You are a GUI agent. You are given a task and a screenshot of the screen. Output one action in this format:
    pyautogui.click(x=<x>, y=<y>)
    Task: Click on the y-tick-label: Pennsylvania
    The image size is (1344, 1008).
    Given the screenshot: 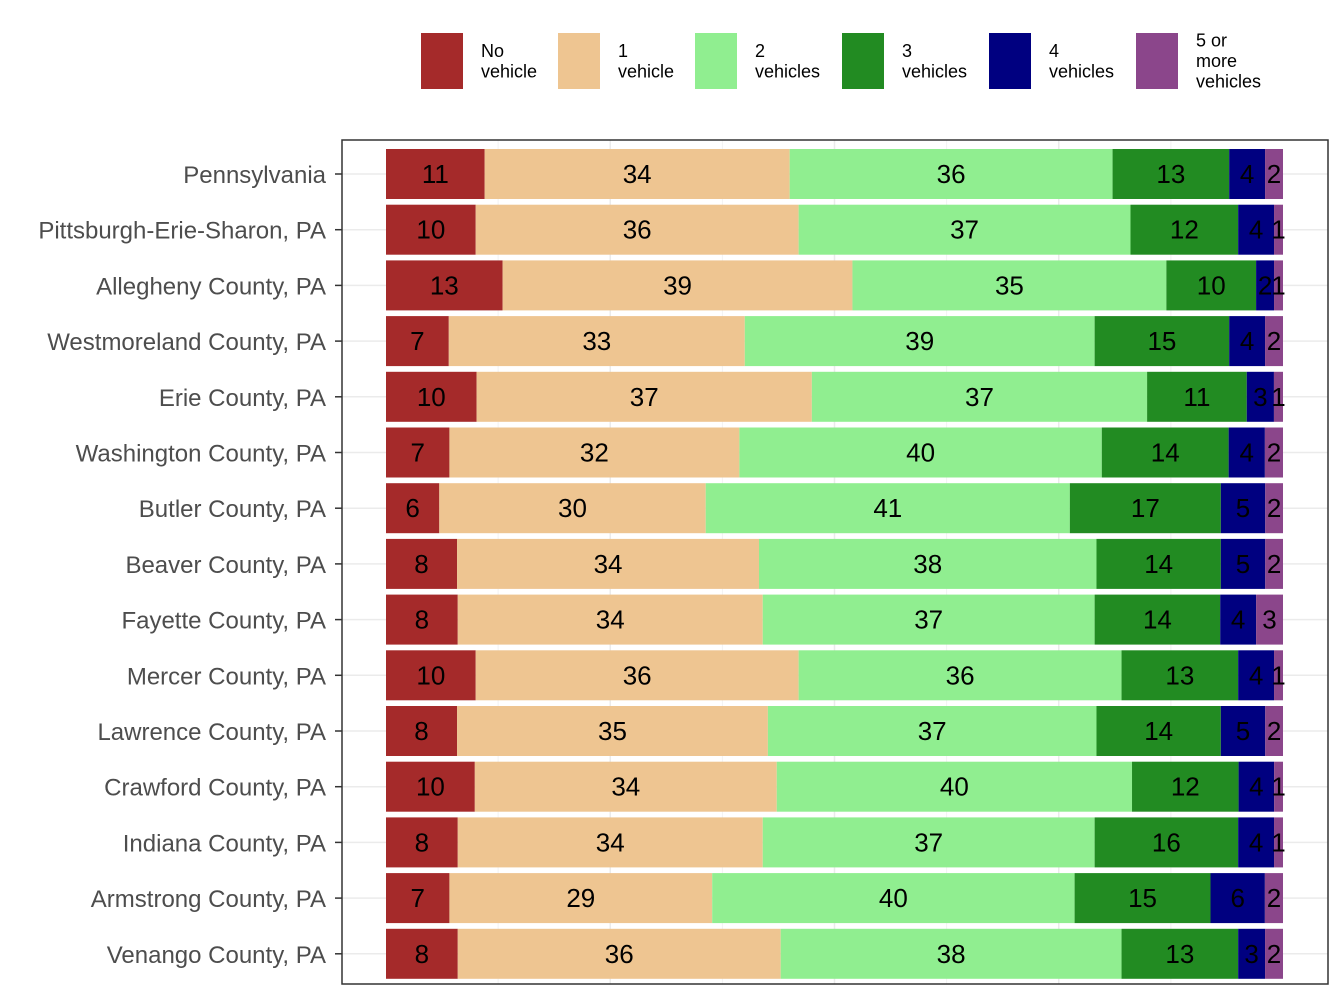 What is the action you would take?
    pyautogui.click(x=254, y=175)
    